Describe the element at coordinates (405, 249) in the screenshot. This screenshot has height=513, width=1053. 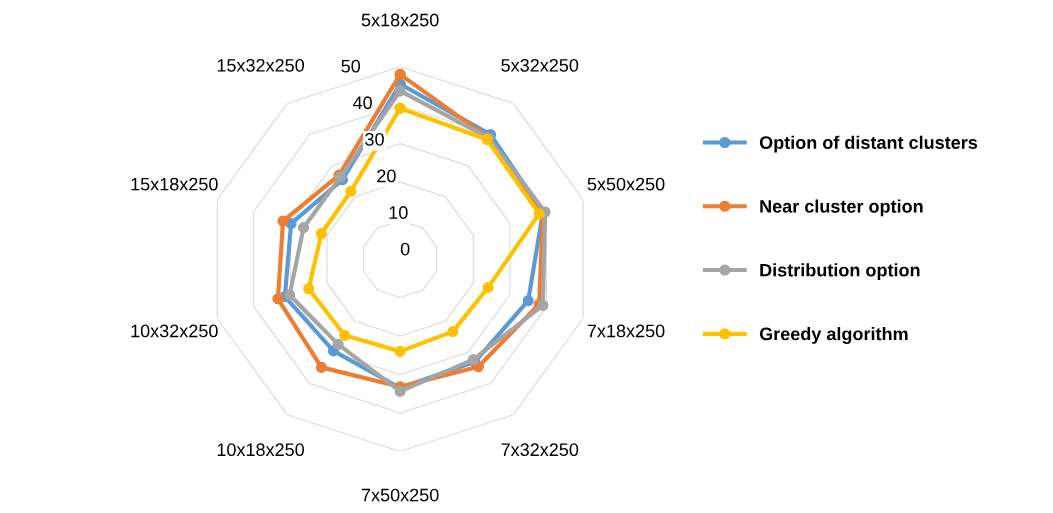
I see `y-tick-label: 0` at that location.